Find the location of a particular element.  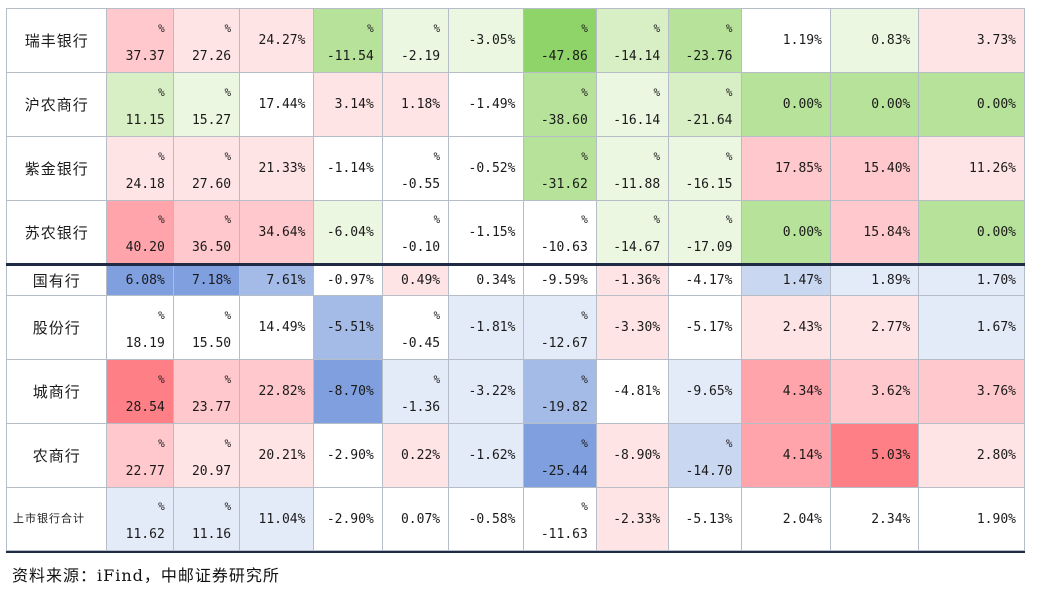

cell-value: 1.67% is located at coordinates (996, 327).